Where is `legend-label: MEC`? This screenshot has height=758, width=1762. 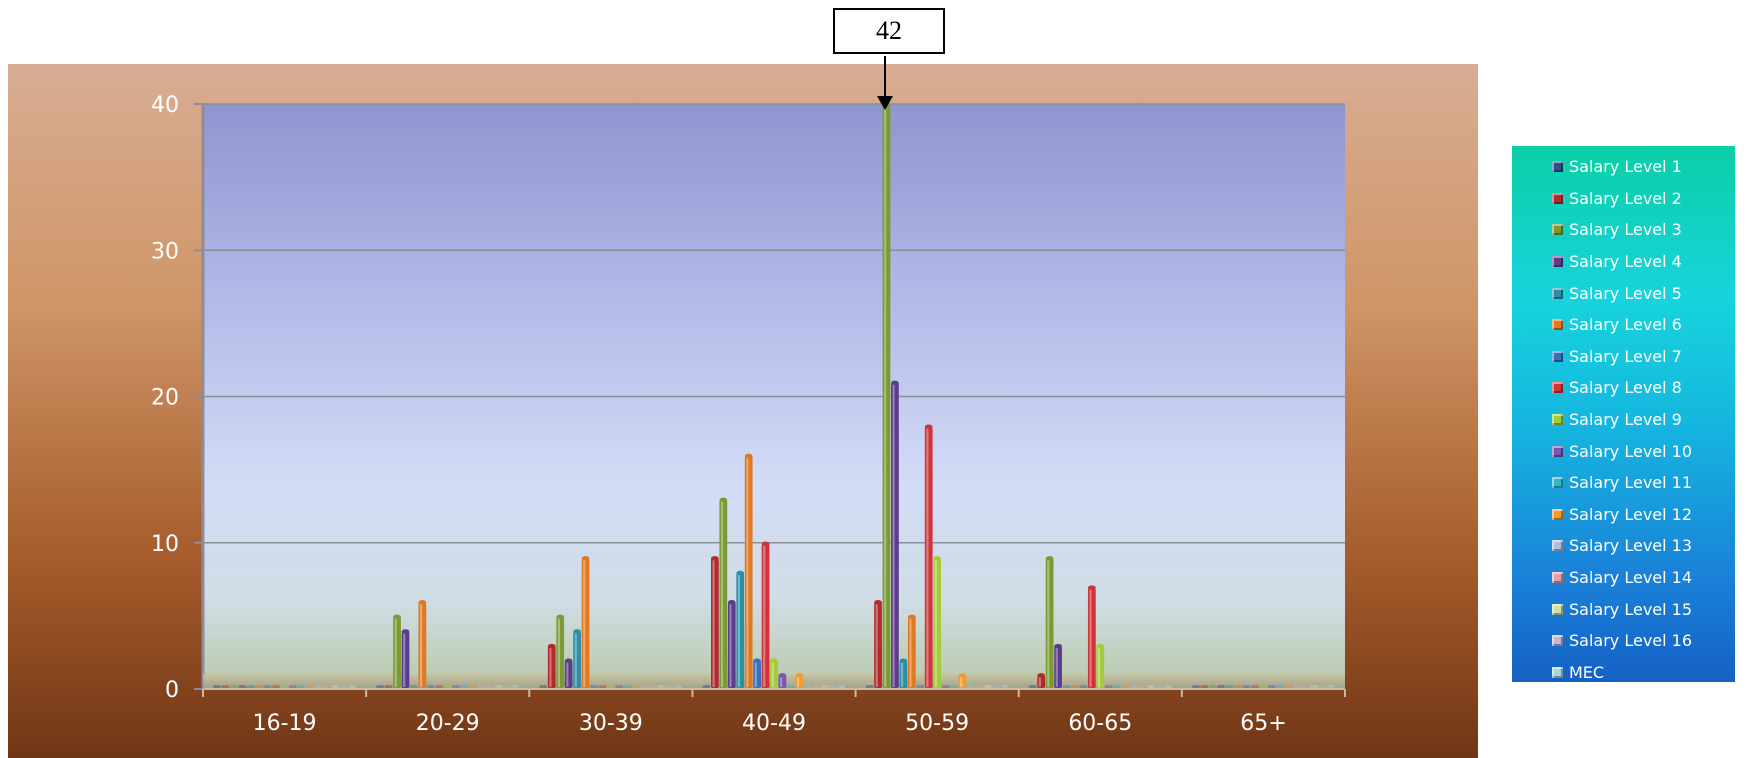 legend-label: MEC is located at coordinates (1587, 672).